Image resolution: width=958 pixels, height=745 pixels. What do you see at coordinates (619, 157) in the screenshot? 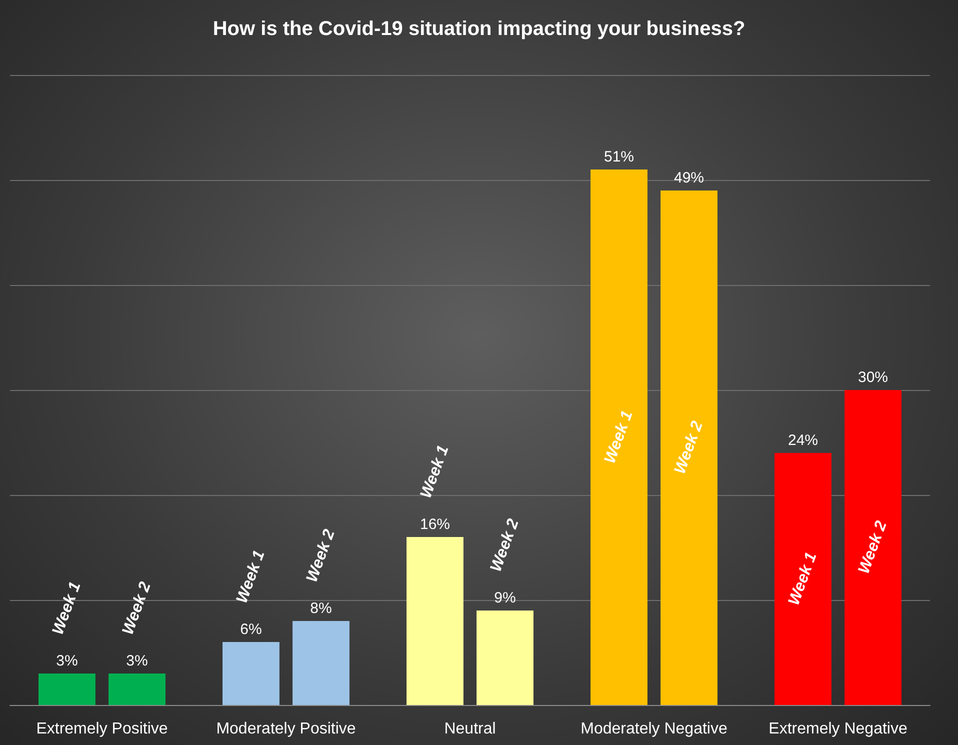
I see `data-label: 51%` at bounding box center [619, 157].